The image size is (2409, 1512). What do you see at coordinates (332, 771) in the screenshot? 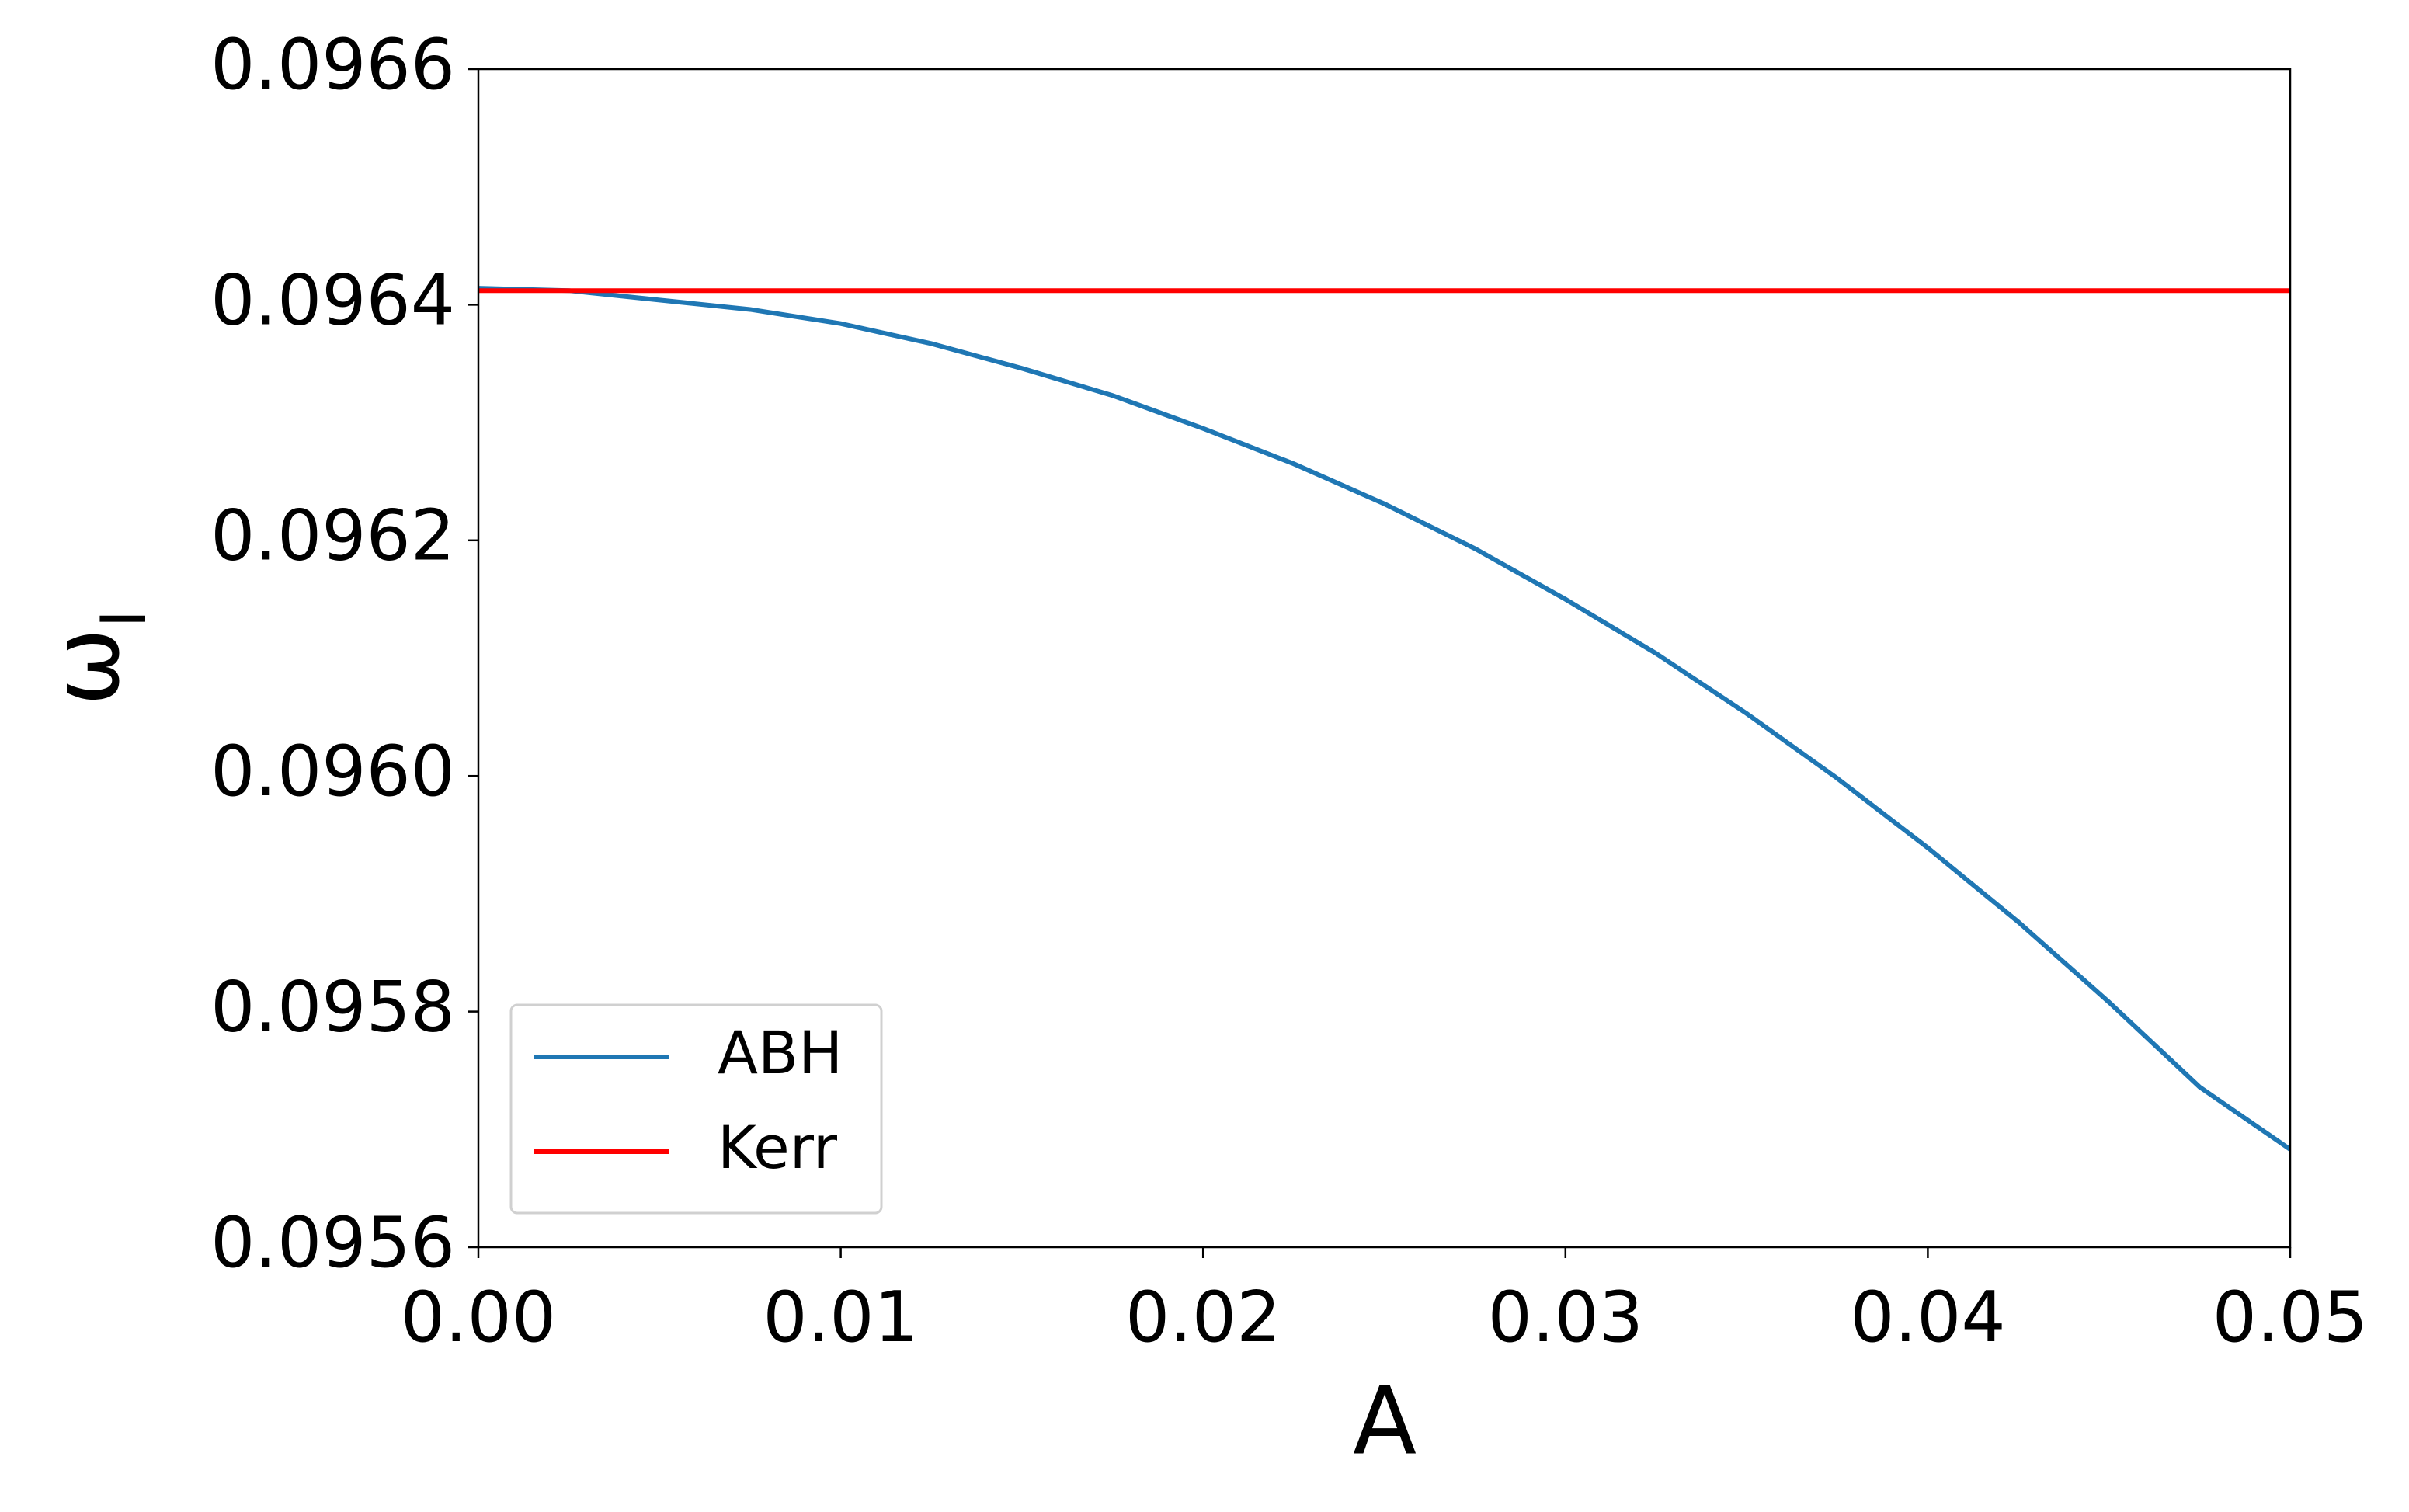
I see `y-tick-label: 0.0960` at bounding box center [332, 771].